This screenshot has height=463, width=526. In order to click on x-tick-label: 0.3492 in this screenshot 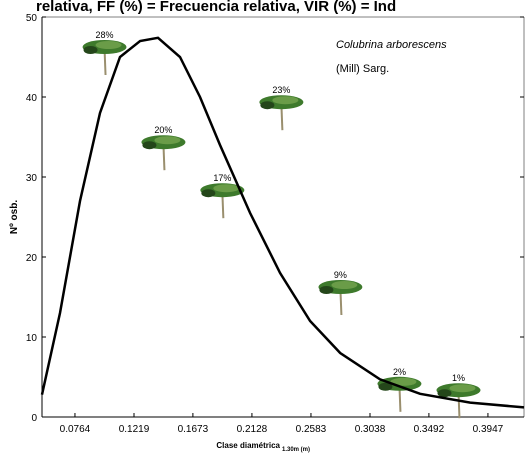, I will do `click(429, 429)`.